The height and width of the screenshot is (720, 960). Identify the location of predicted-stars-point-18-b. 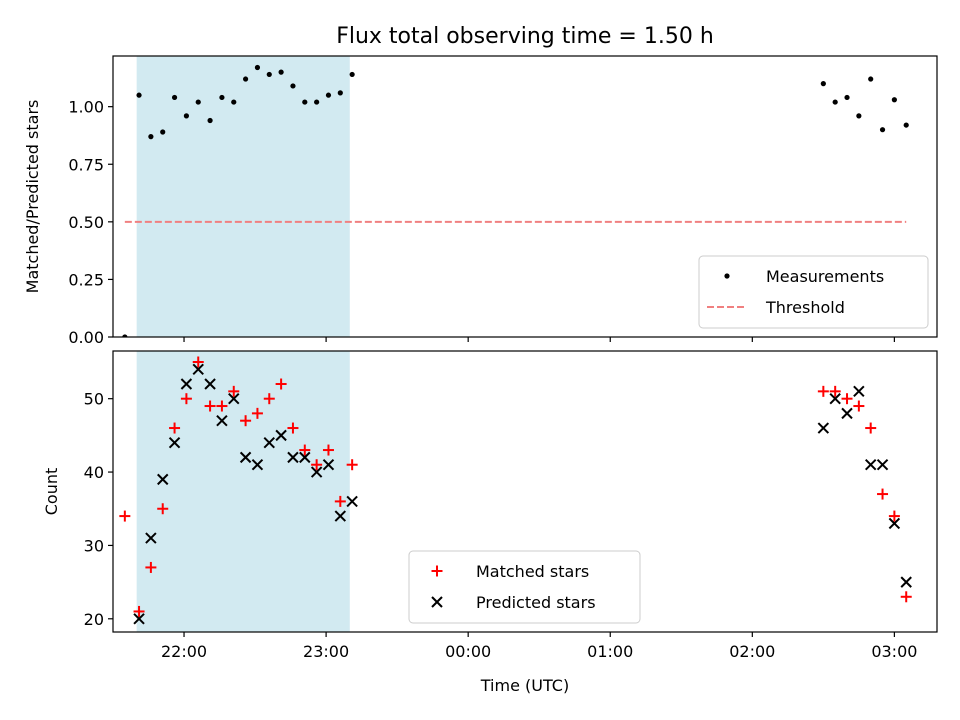
(352, 501).